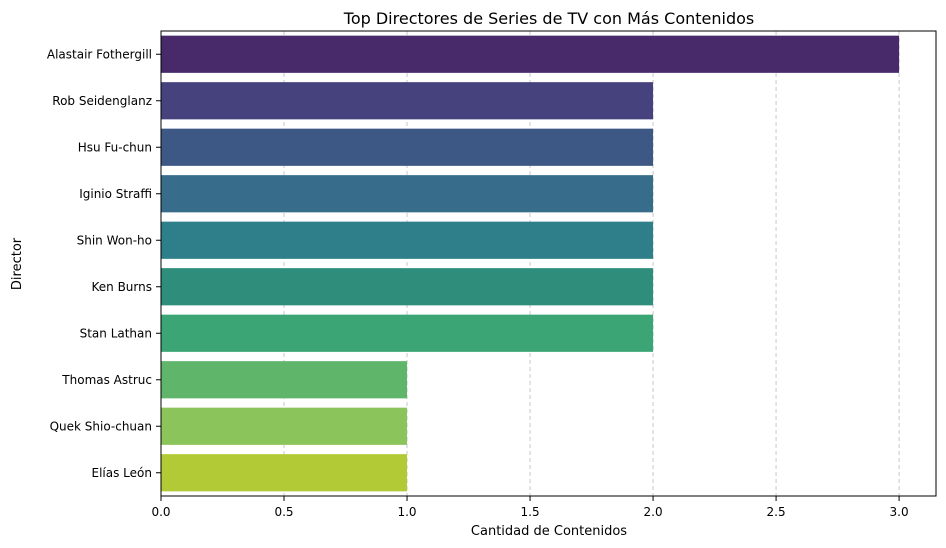 Image resolution: width=946 pixels, height=548 pixels. I want to click on x-tick-labels: 0.0 0.5 1.0 1.5 2.0 2.5 3.0, so click(530, 507).